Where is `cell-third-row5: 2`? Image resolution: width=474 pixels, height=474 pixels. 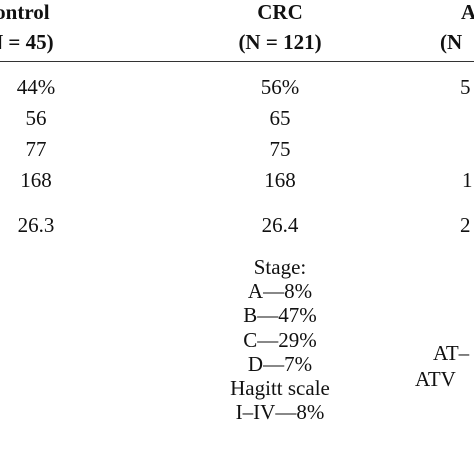 cell-third-row5: 2 is located at coordinates (465, 225).